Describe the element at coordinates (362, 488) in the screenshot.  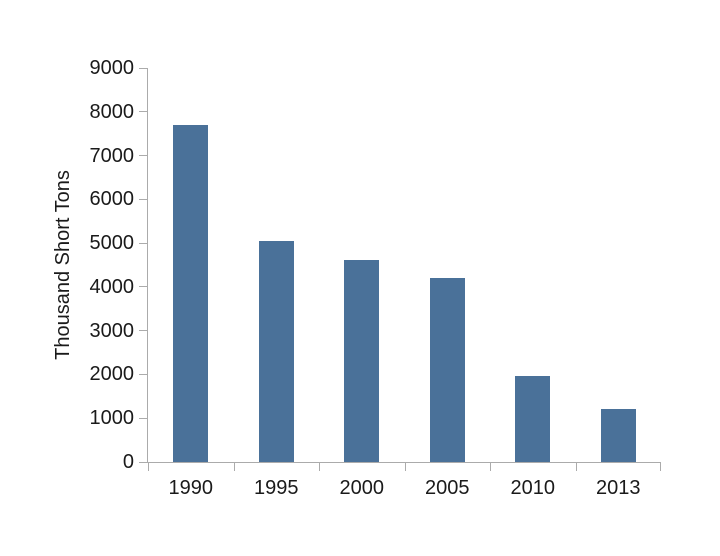
I see `x-tick-label: 2000` at that location.